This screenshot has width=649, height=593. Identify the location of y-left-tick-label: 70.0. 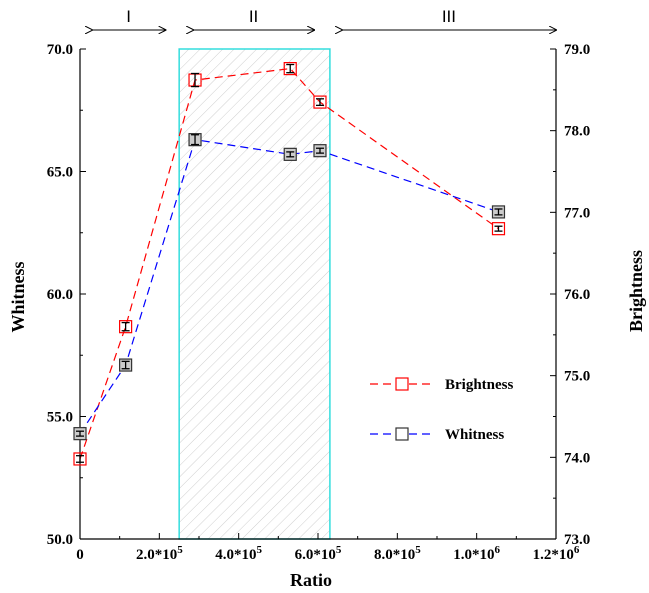
(60, 50).